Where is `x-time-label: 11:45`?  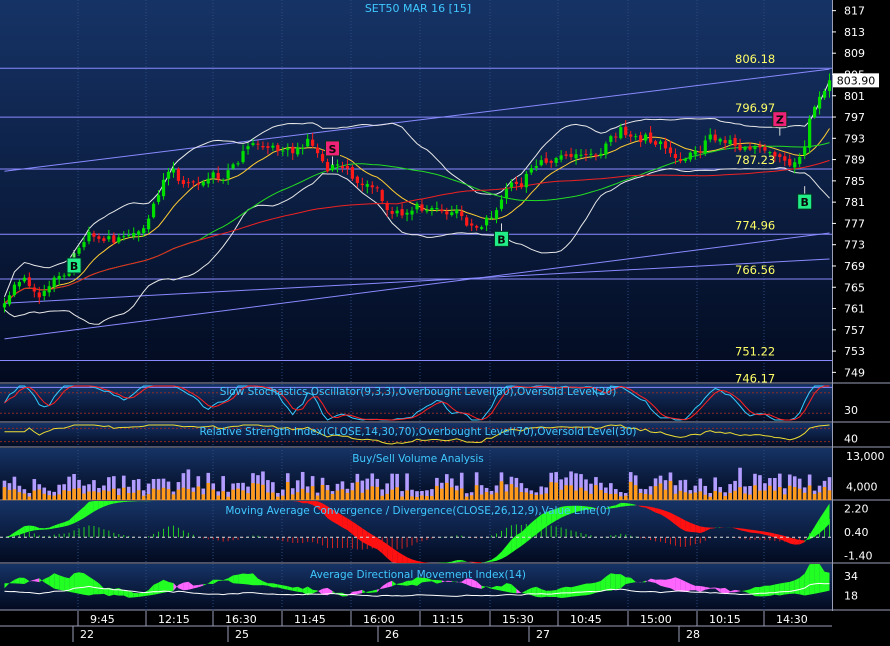 x-time-label: 11:45 is located at coordinates (310, 619).